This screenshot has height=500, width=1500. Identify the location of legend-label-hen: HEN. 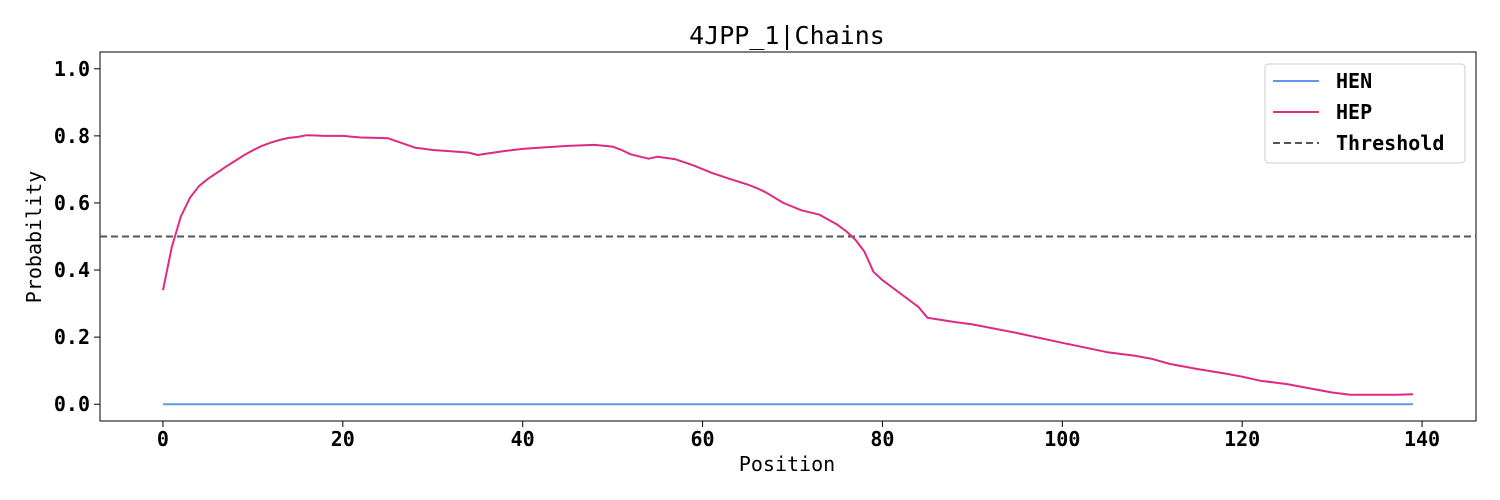
(1354, 81).